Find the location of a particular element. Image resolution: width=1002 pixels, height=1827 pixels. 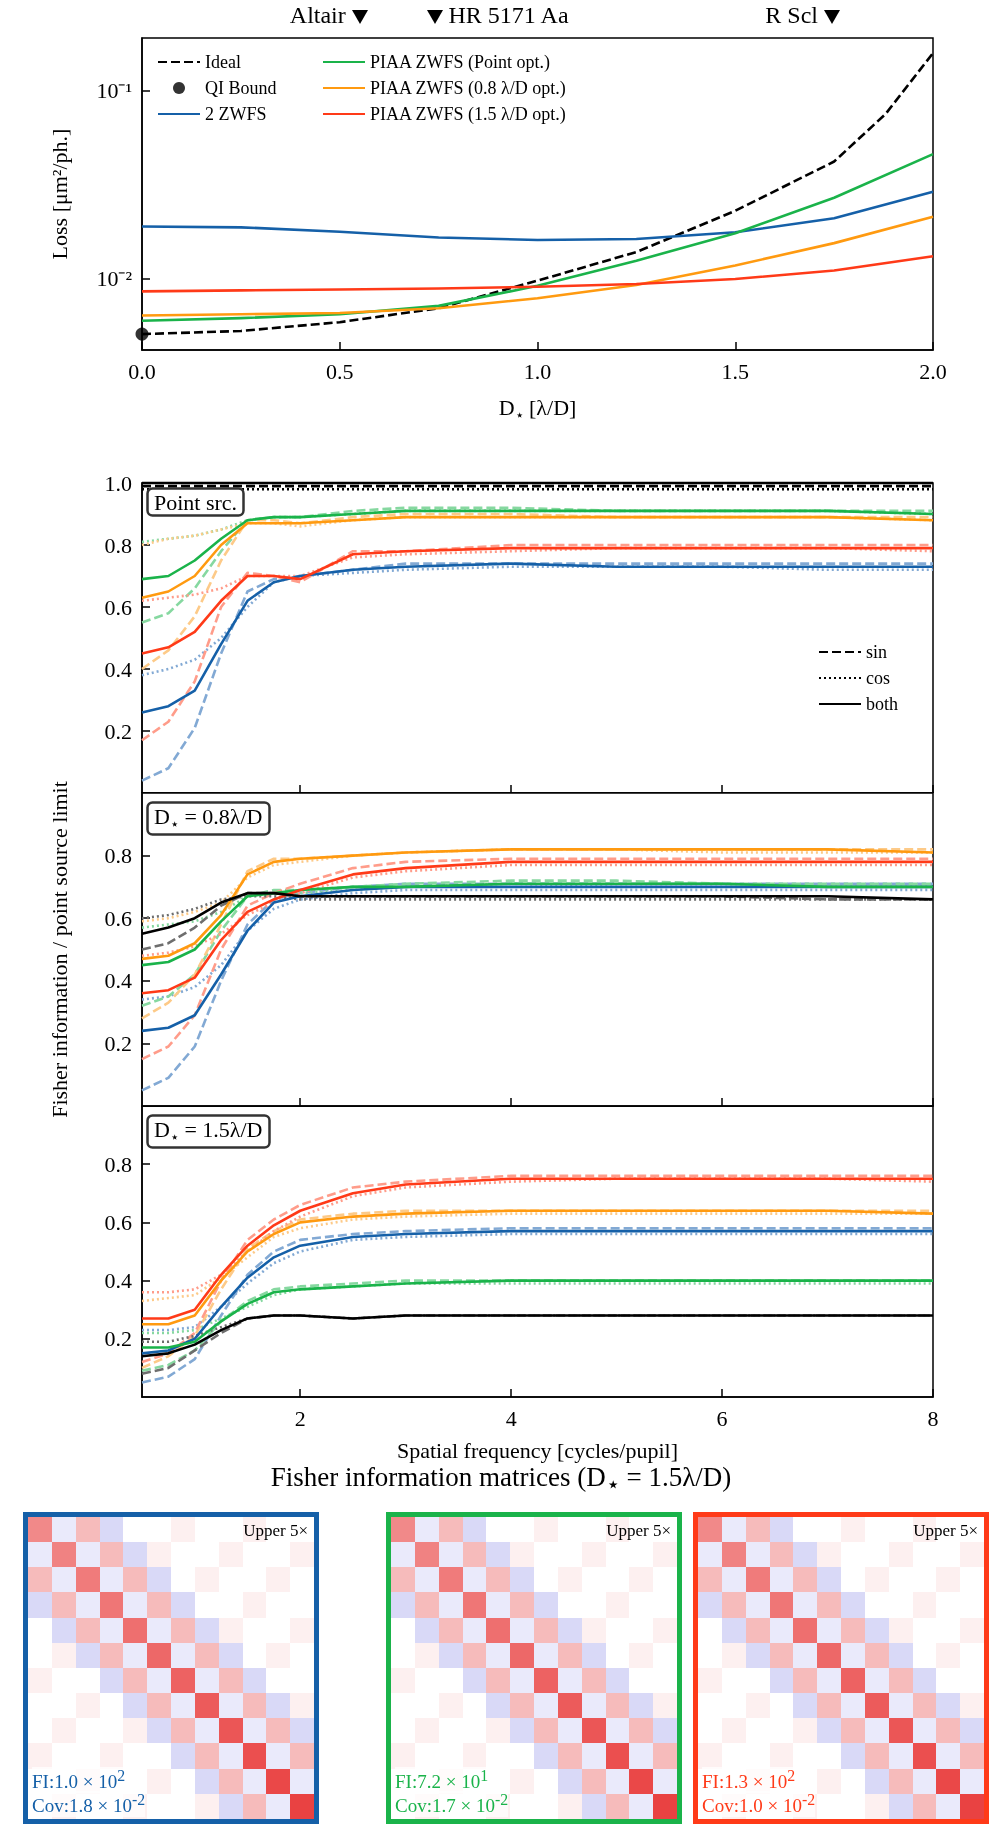

text: Cov:1.7 × 10$^{-2}$ is located at coordinates (452, 1803).